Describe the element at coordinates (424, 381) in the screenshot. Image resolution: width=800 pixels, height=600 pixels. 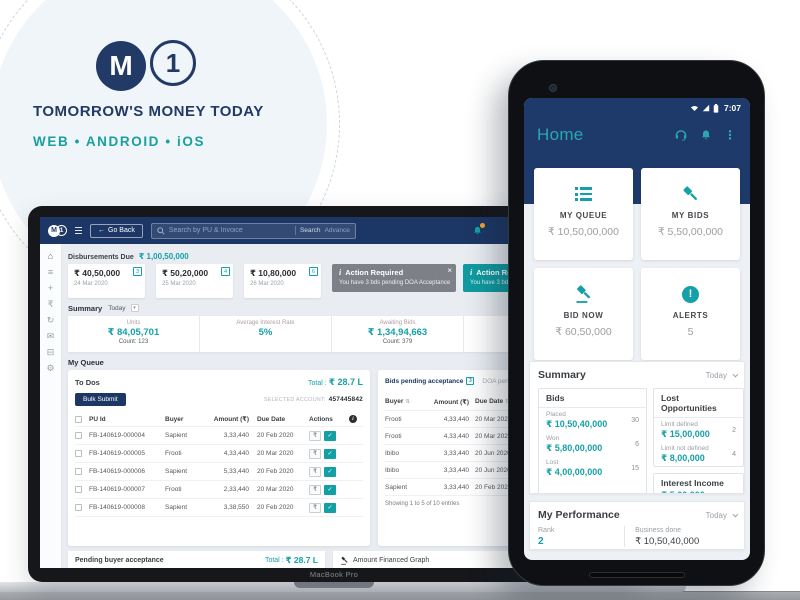
I see `tab-label: Bids pending acceptance` at that location.